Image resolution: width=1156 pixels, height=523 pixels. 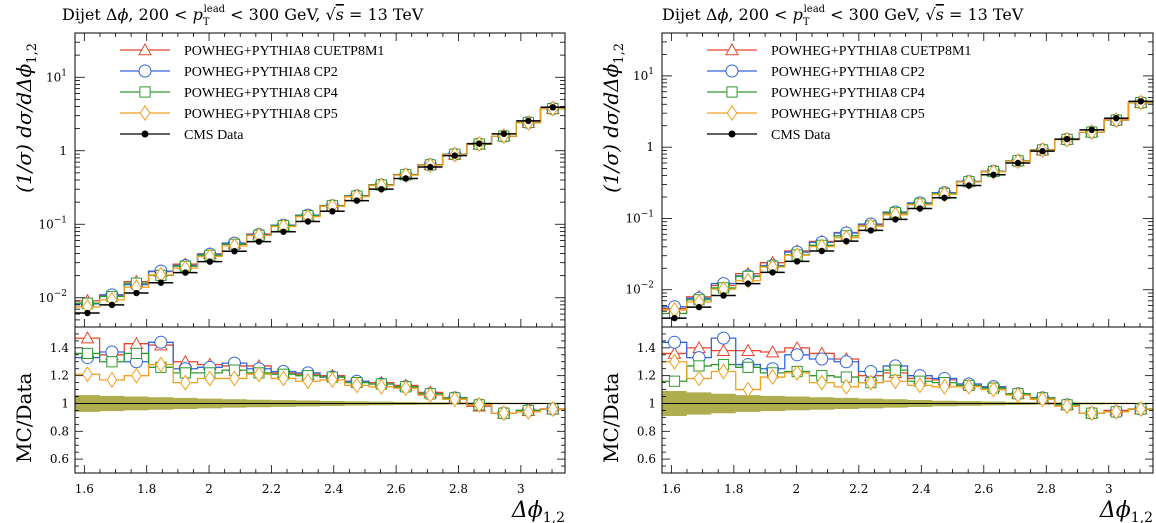 What do you see at coordinates (650, 147) in the screenshot?
I see `y-tick-label-main: 1` at bounding box center [650, 147].